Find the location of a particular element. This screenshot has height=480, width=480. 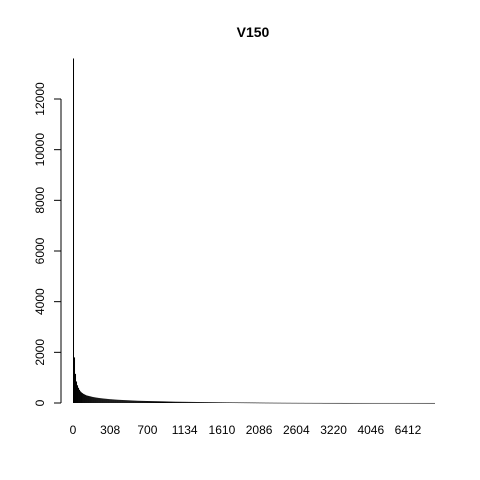

x-tick-label: 2604 is located at coordinates (296, 430).